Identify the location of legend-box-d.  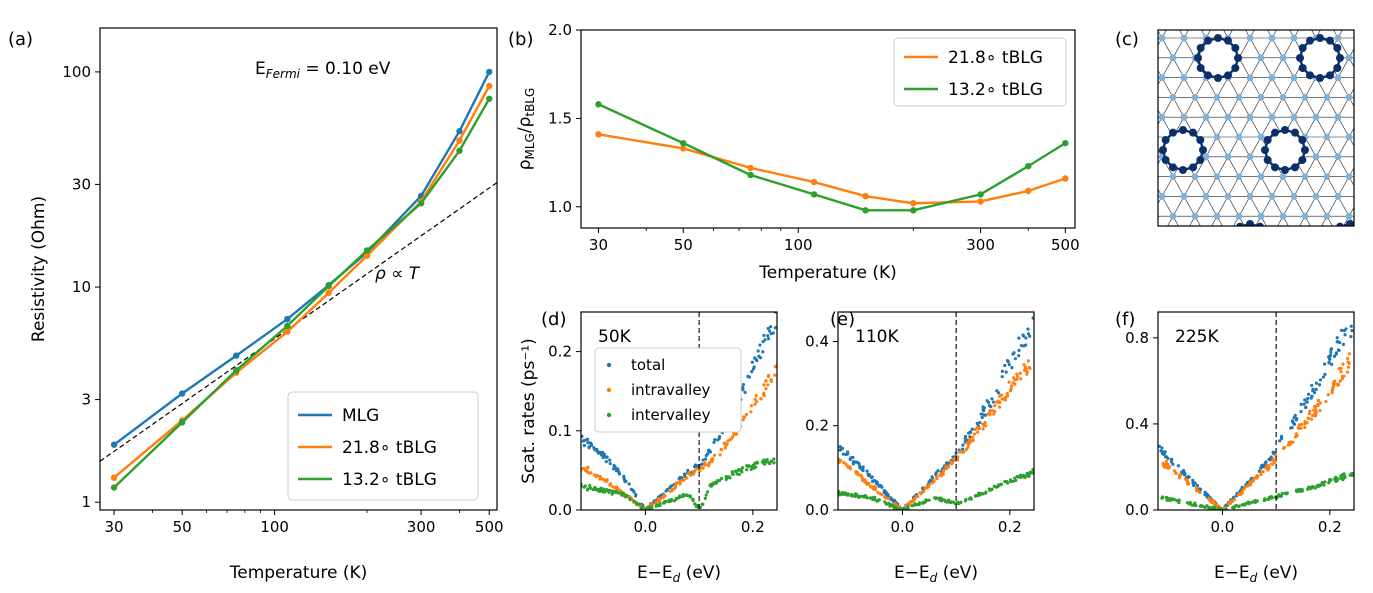
(668, 390).